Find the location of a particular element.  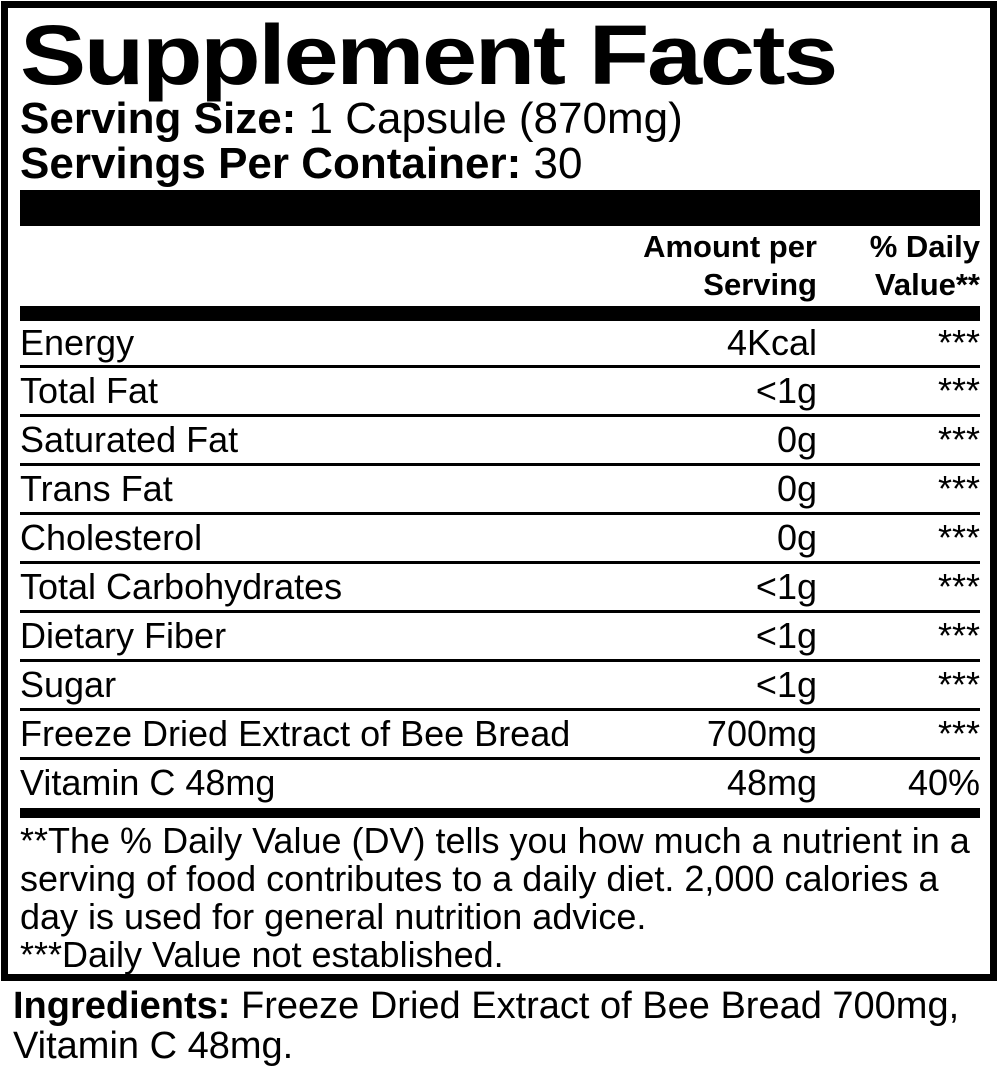

serving-size-line: Serving Size: 1 Capsule (870mg) is located at coordinates (500, 118).